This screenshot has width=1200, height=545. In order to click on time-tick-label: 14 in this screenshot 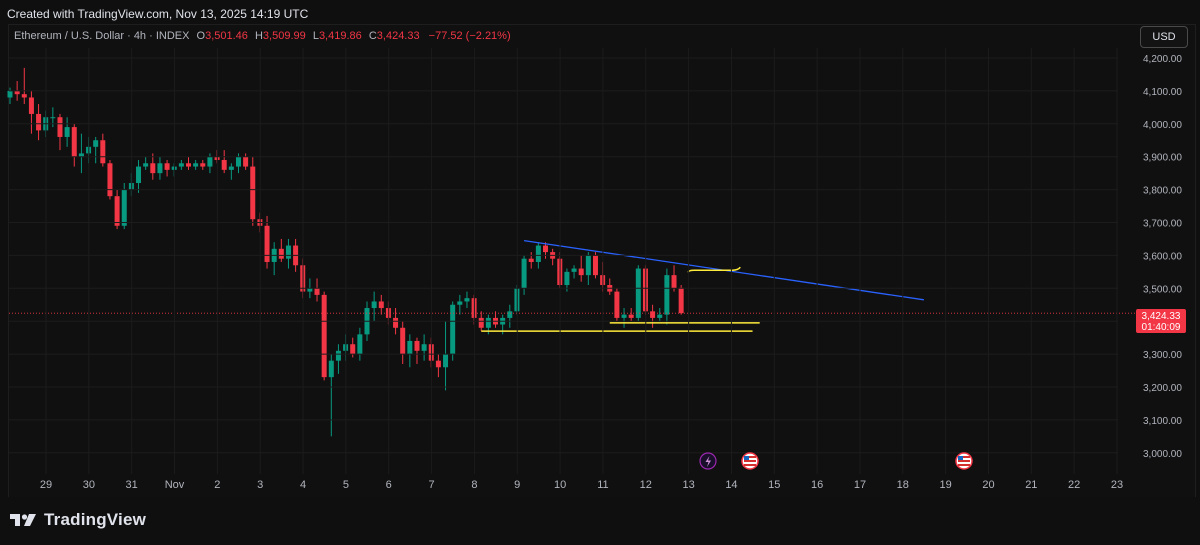, I will do `click(731, 485)`.